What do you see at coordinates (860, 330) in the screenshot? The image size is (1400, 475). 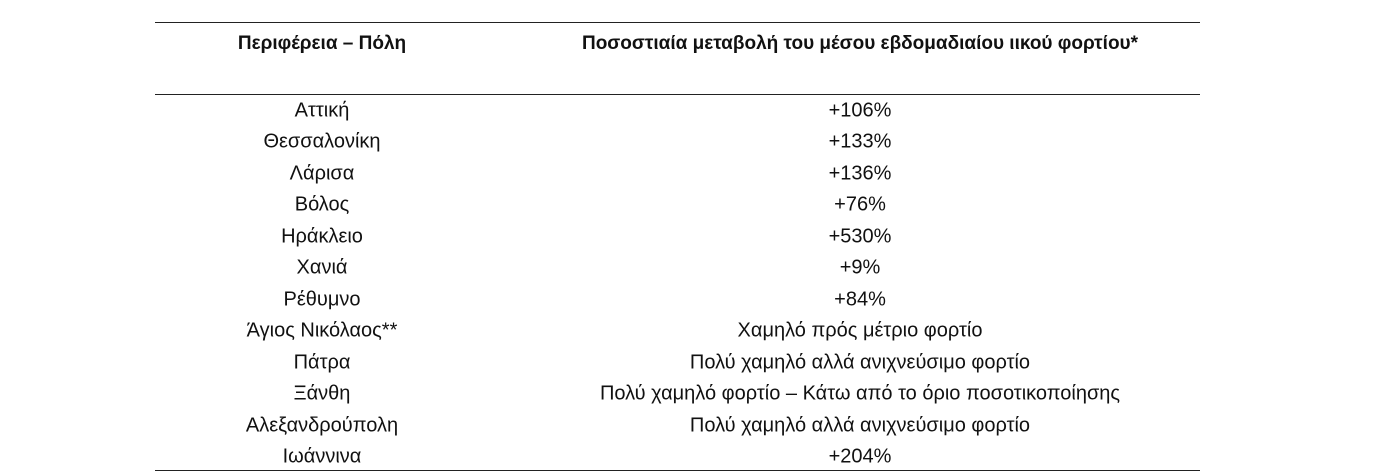 I see `change-cell: Χαμηλό πρός μέτριο φορτίο` at bounding box center [860, 330].